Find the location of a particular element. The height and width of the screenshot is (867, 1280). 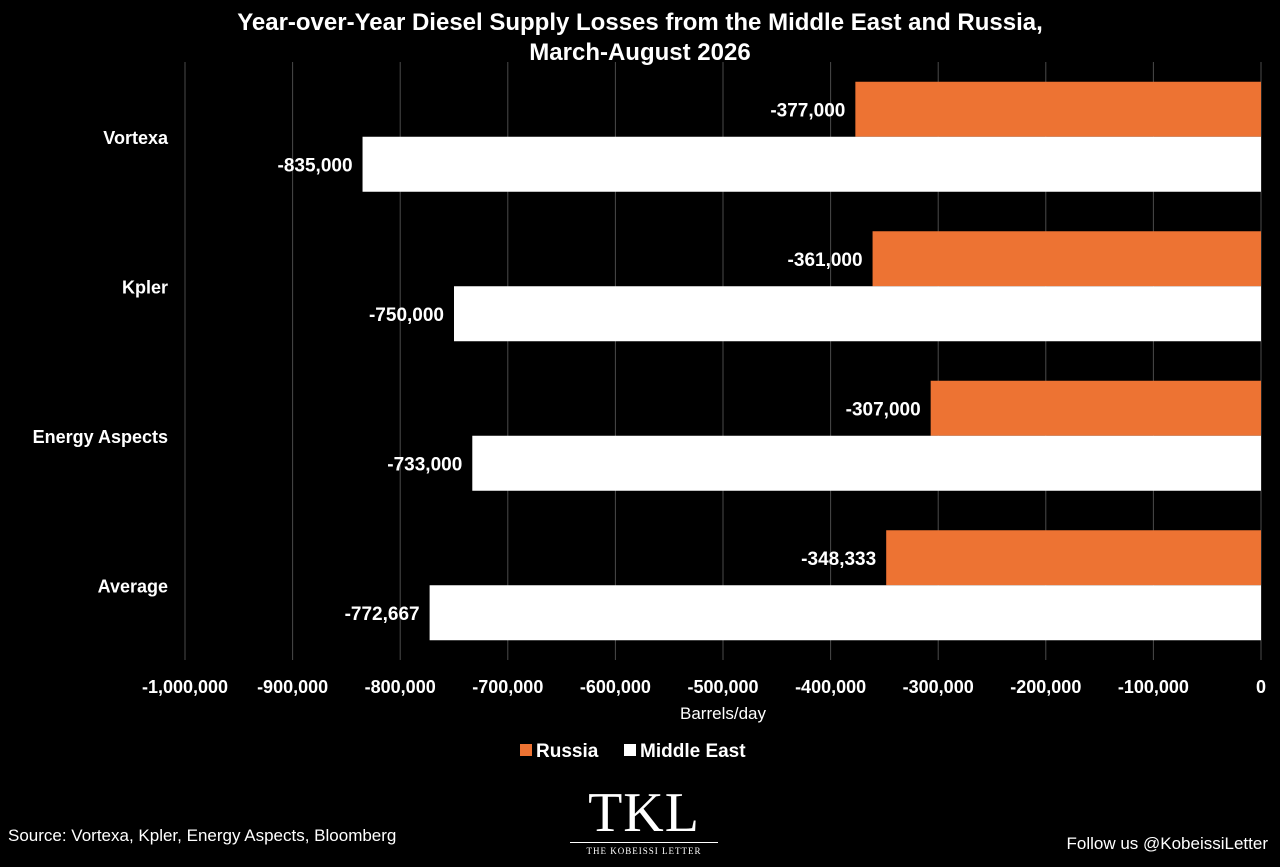

category-label: Energy Aspects is located at coordinates (100, 437).